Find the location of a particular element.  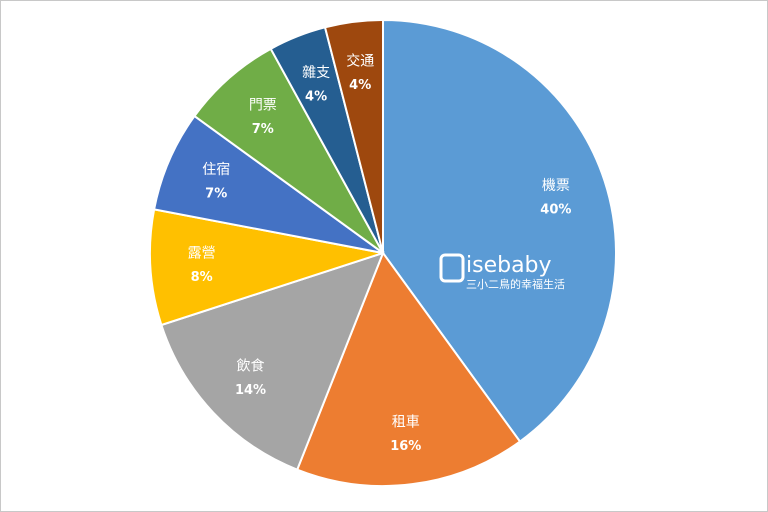

watermark: isebaby 三小二鳥的幸福生活 is located at coordinates (502, 272).